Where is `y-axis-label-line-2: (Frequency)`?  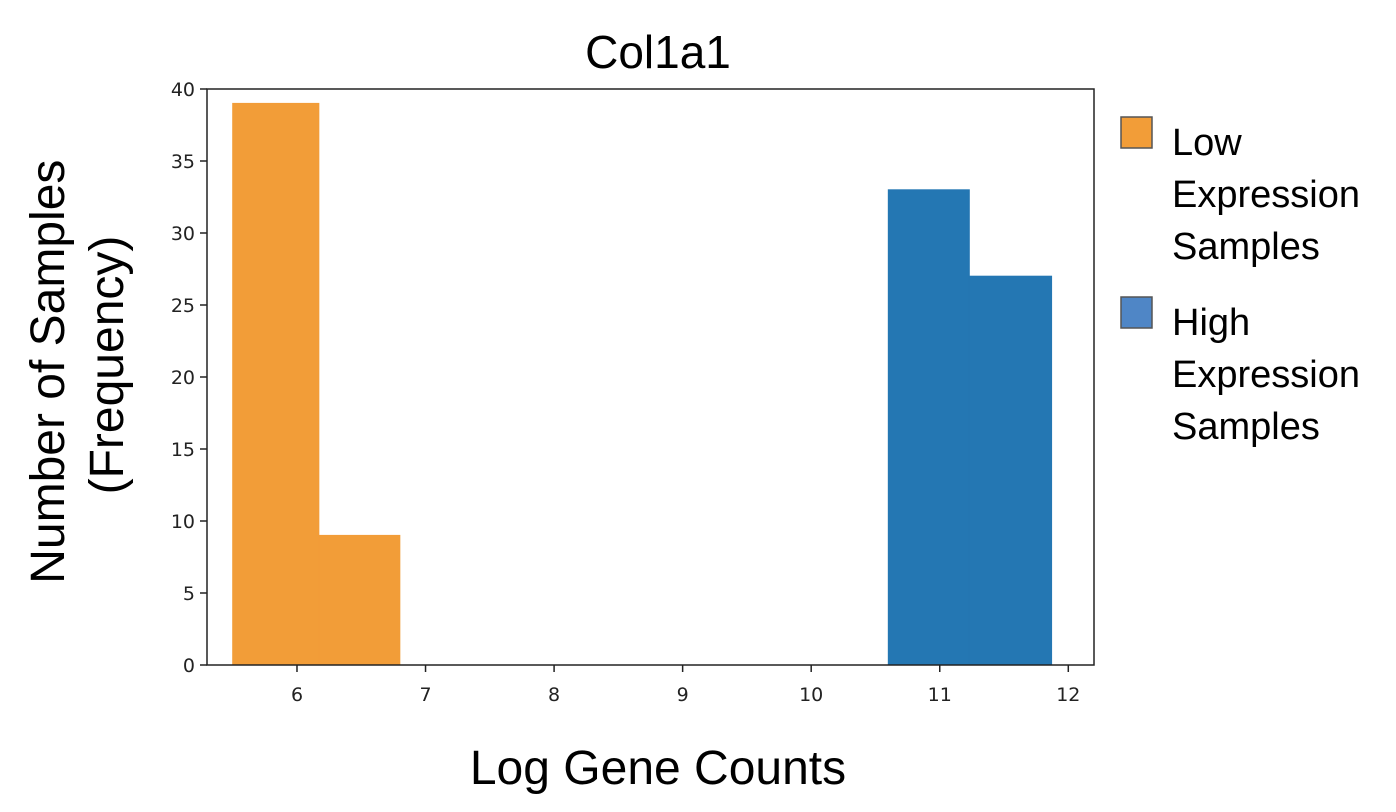
y-axis-label-line-2: (Frequency) is located at coordinates (107, 365).